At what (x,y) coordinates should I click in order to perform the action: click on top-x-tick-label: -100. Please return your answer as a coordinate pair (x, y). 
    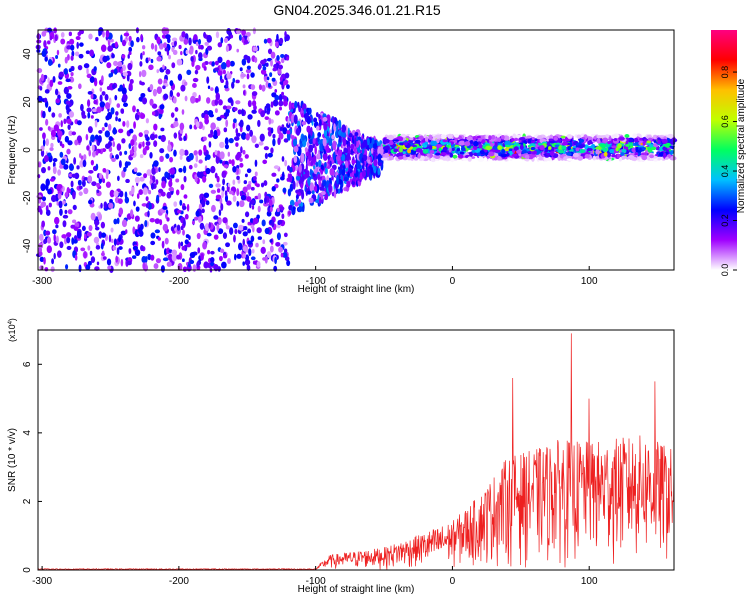
    Looking at the image, I should click on (316, 281).